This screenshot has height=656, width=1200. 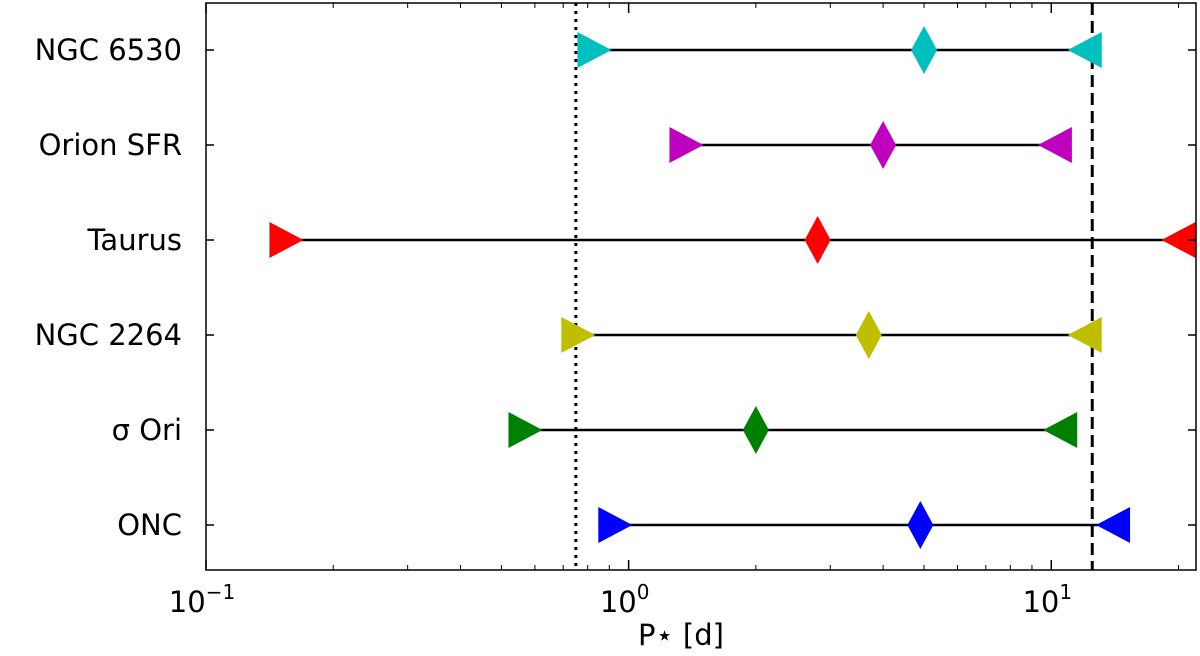 What do you see at coordinates (108, 50) in the screenshot?
I see `y-tick-label: NGC 6530` at bounding box center [108, 50].